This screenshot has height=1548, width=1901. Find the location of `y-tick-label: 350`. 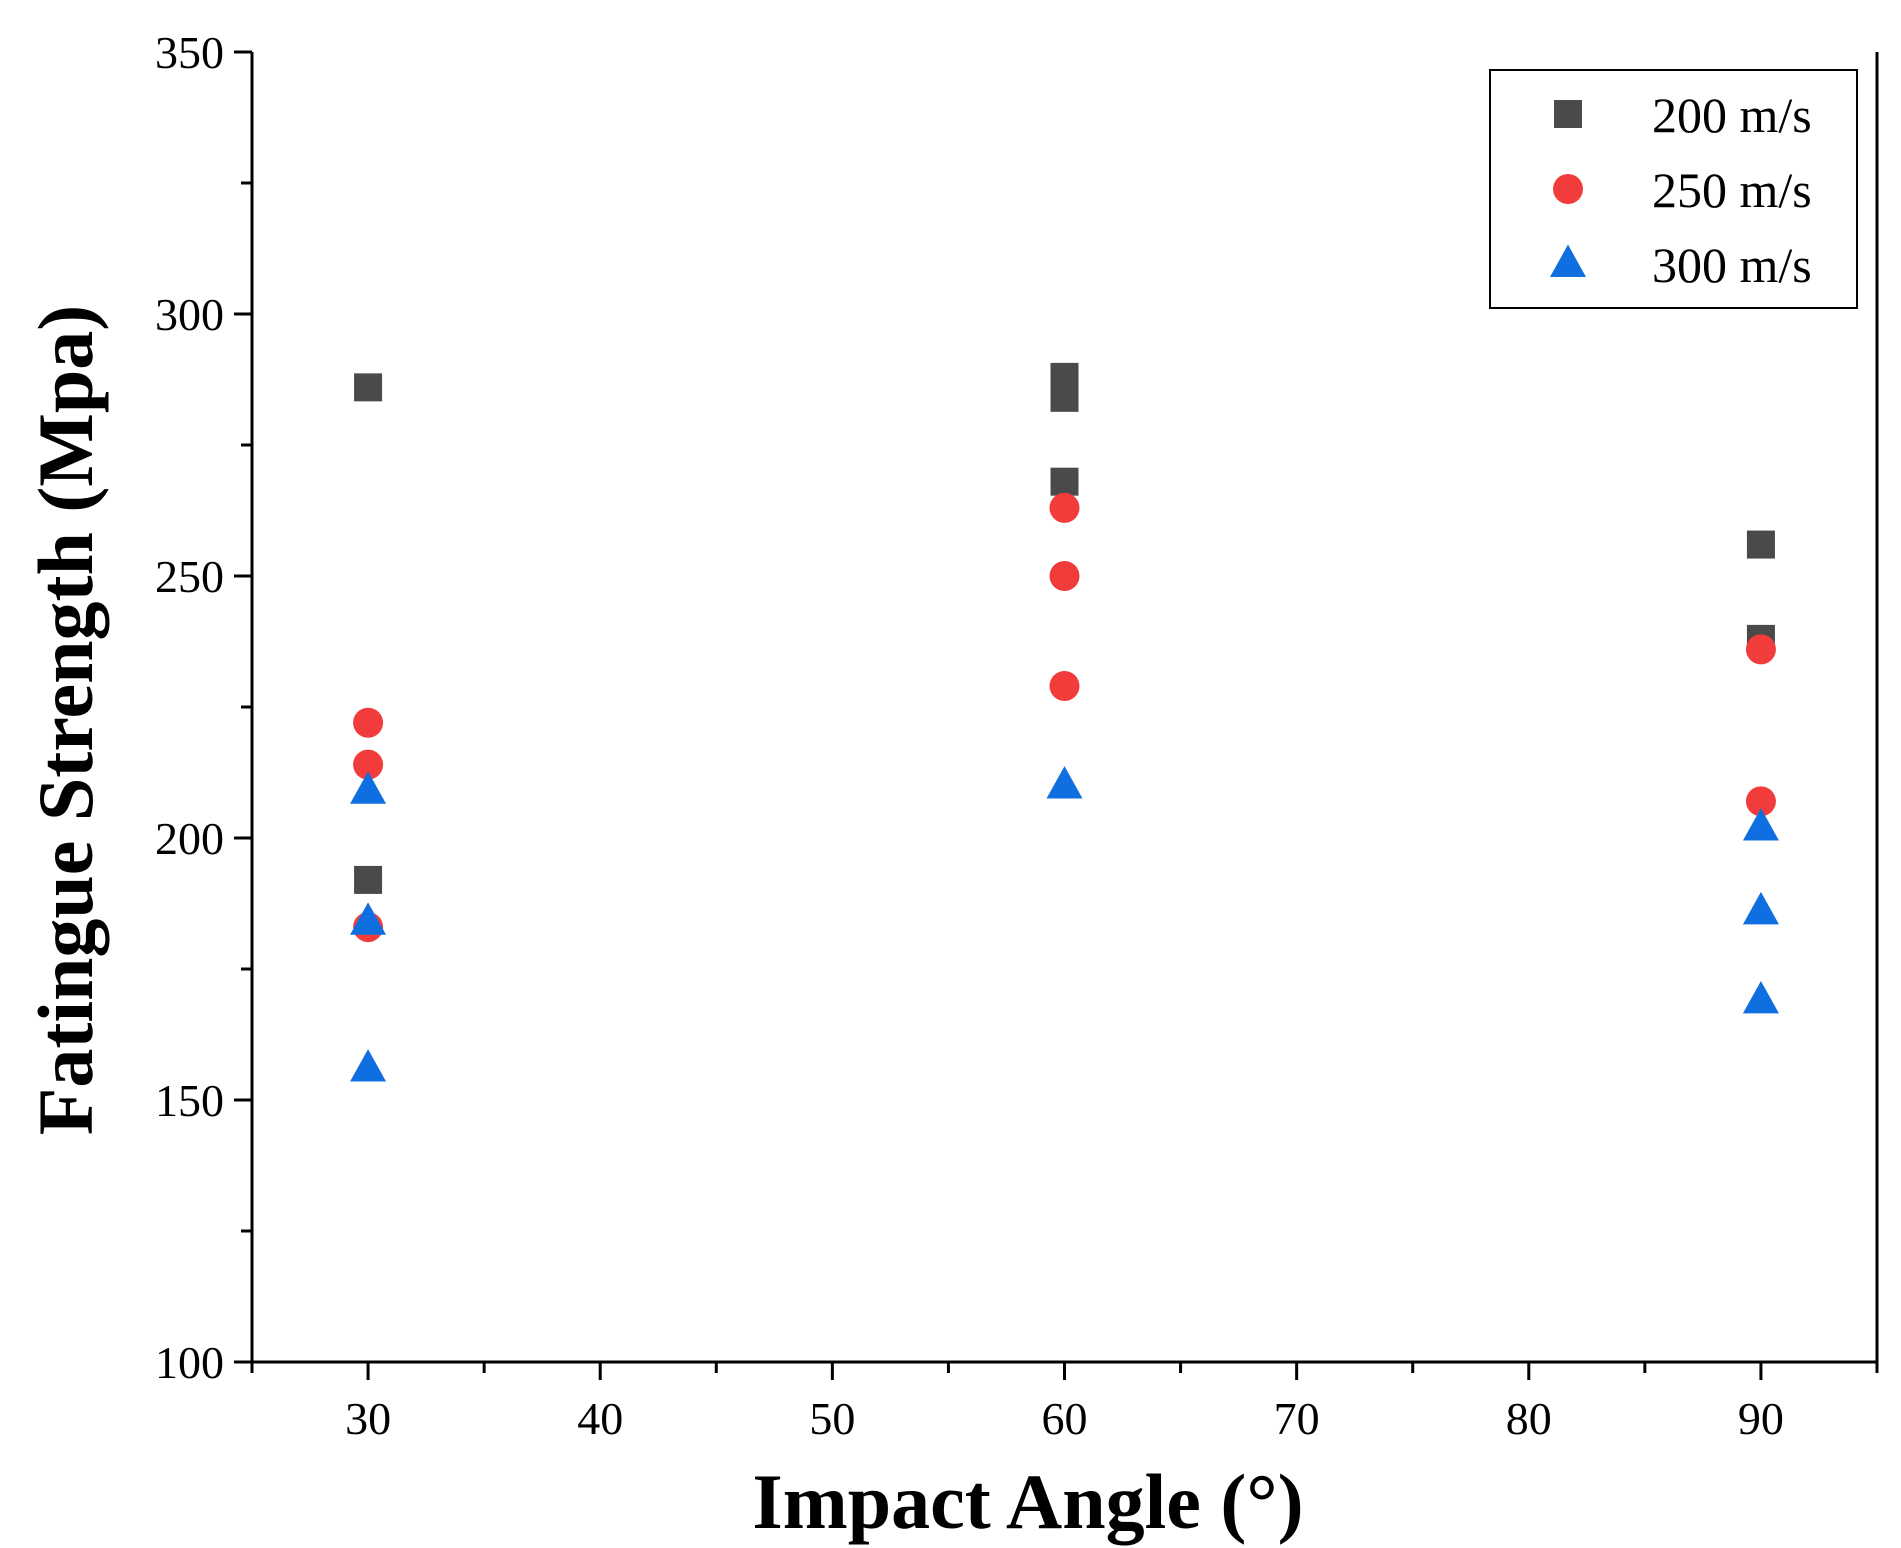

y-tick-label: 350 is located at coordinates (189, 52).